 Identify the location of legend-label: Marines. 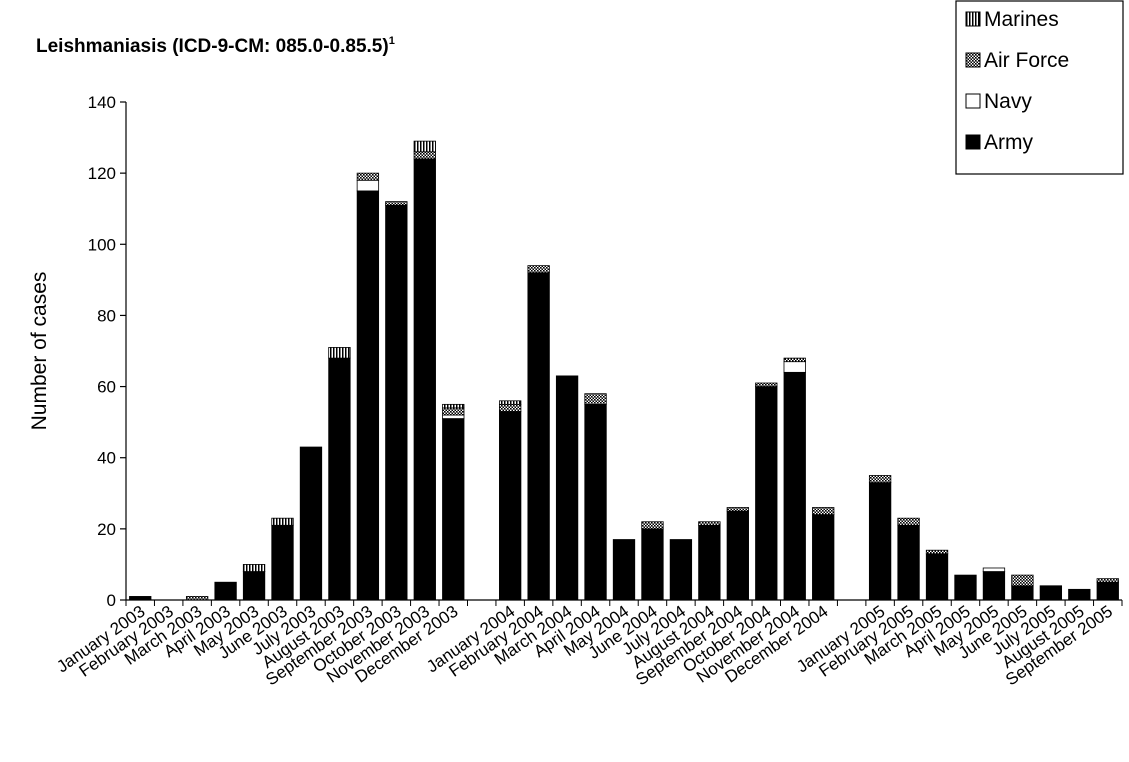
(1021, 19).